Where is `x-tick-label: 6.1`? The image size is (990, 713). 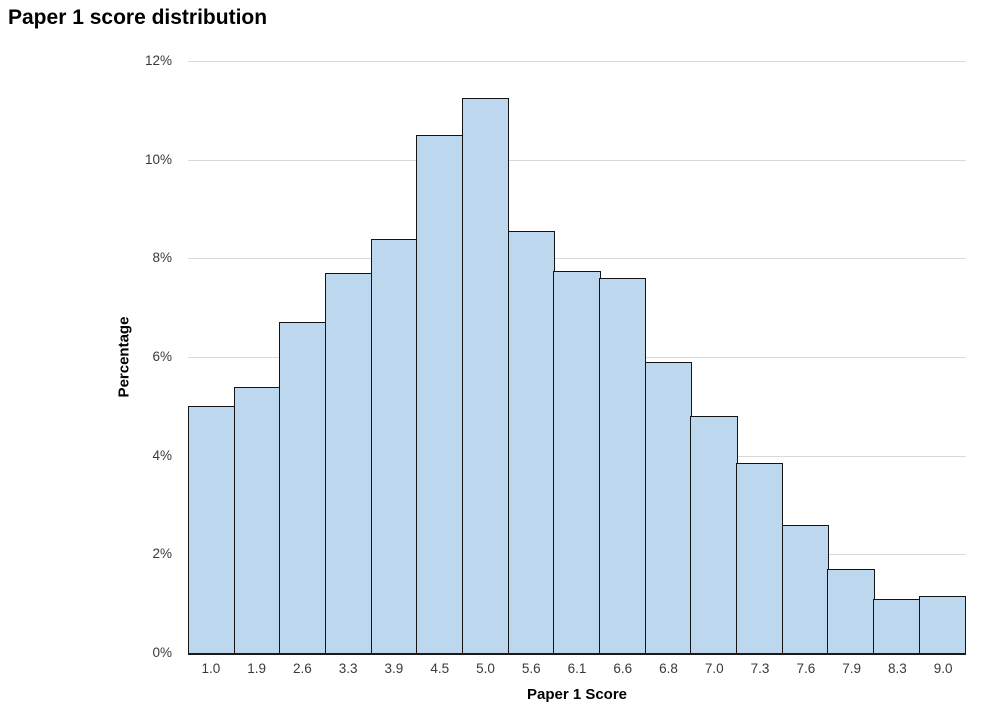 x-tick-label: 6.1 is located at coordinates (577, 668).